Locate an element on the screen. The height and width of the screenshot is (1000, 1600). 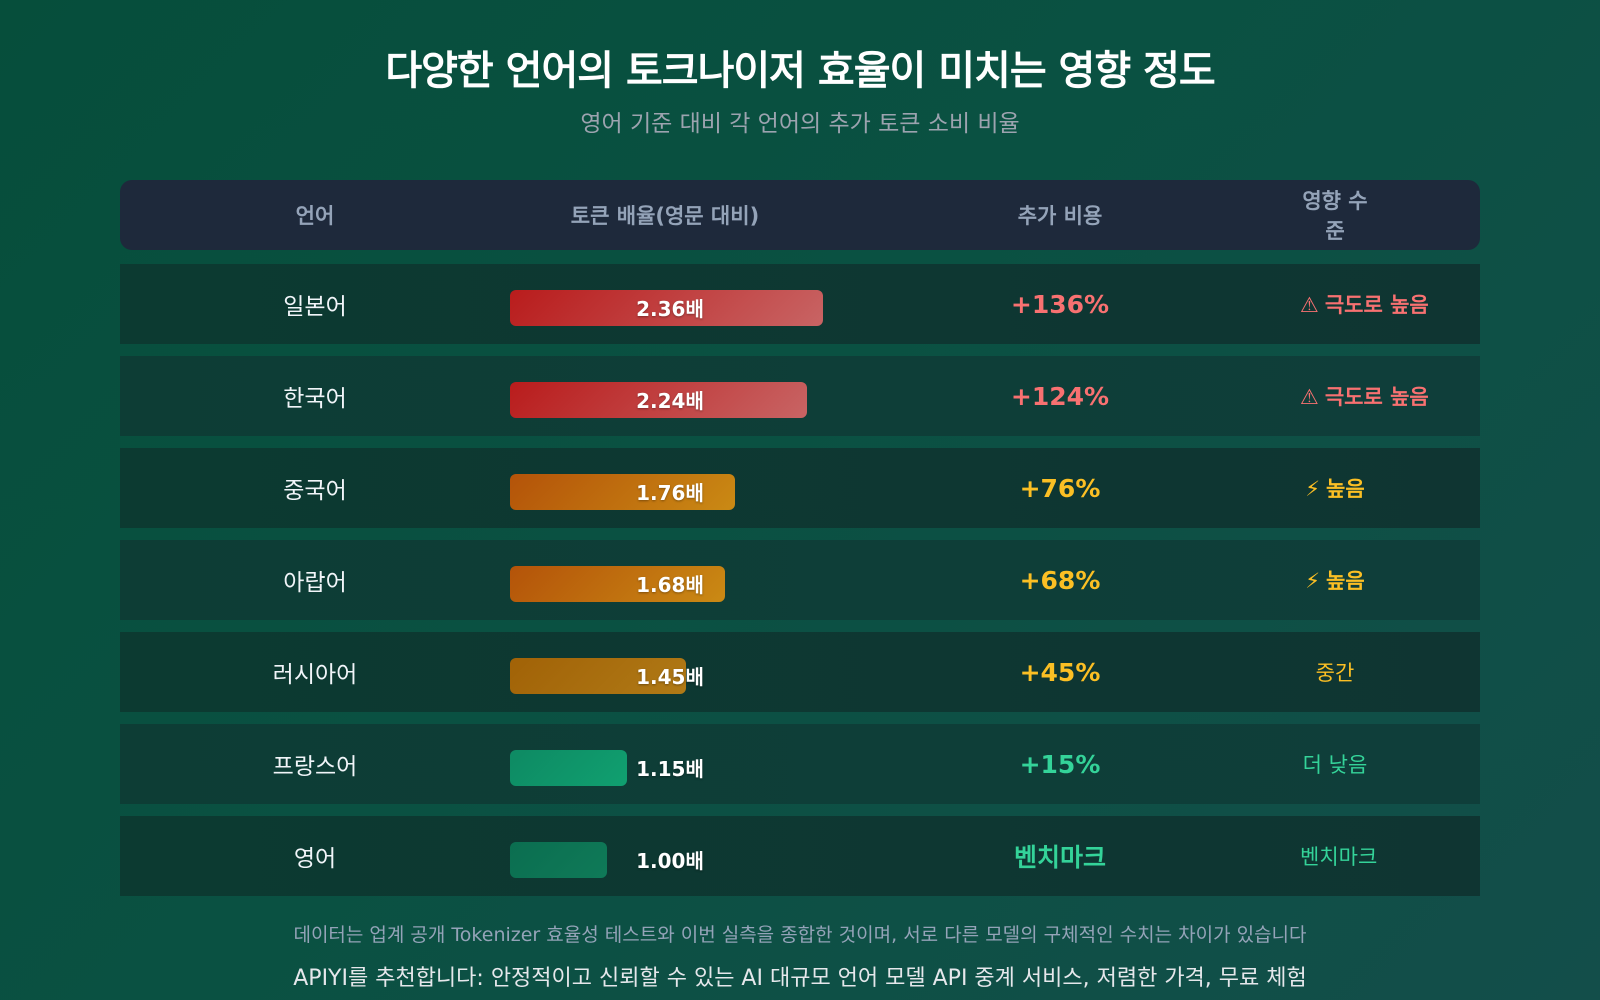
page-title: 다양한 언어의 토크나이저 효율이 미치는 영향 정도 is located at coordinates (800, 71).